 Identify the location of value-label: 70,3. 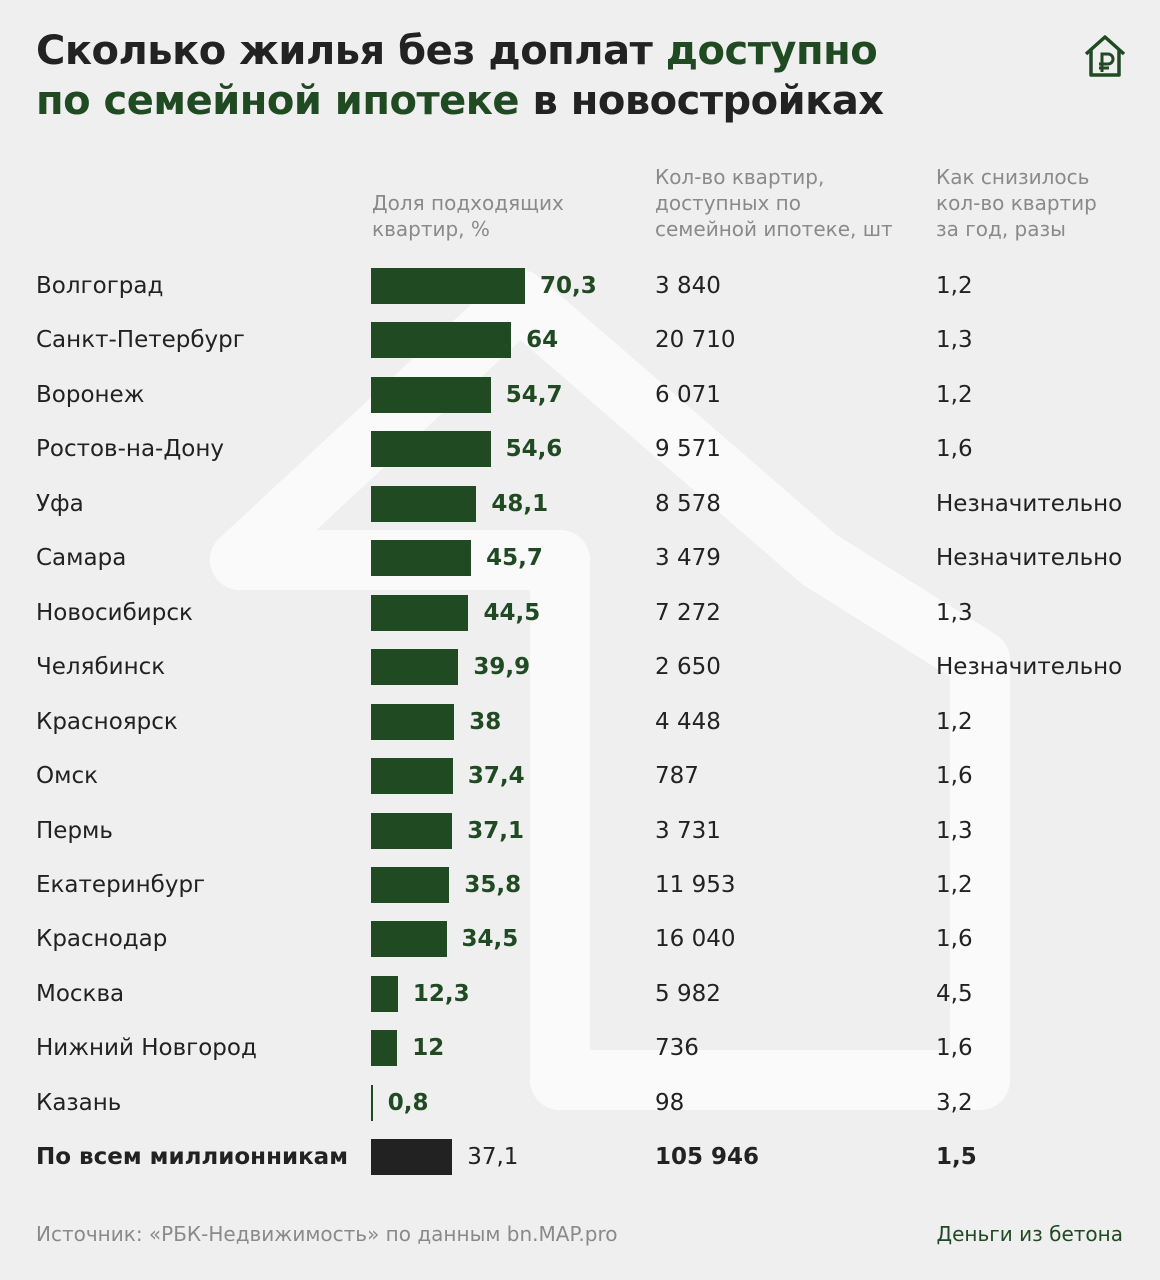
(568, 286).